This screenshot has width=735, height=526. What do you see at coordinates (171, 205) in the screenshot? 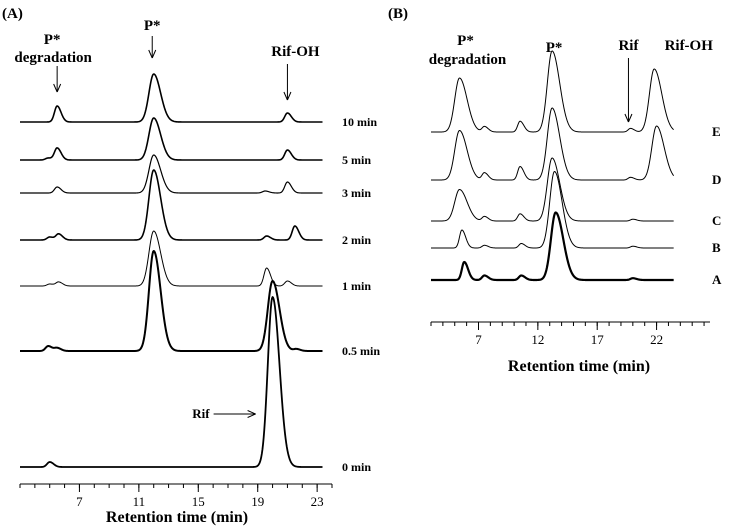
I see `trace-2-min` at bounding box center [171, 205].